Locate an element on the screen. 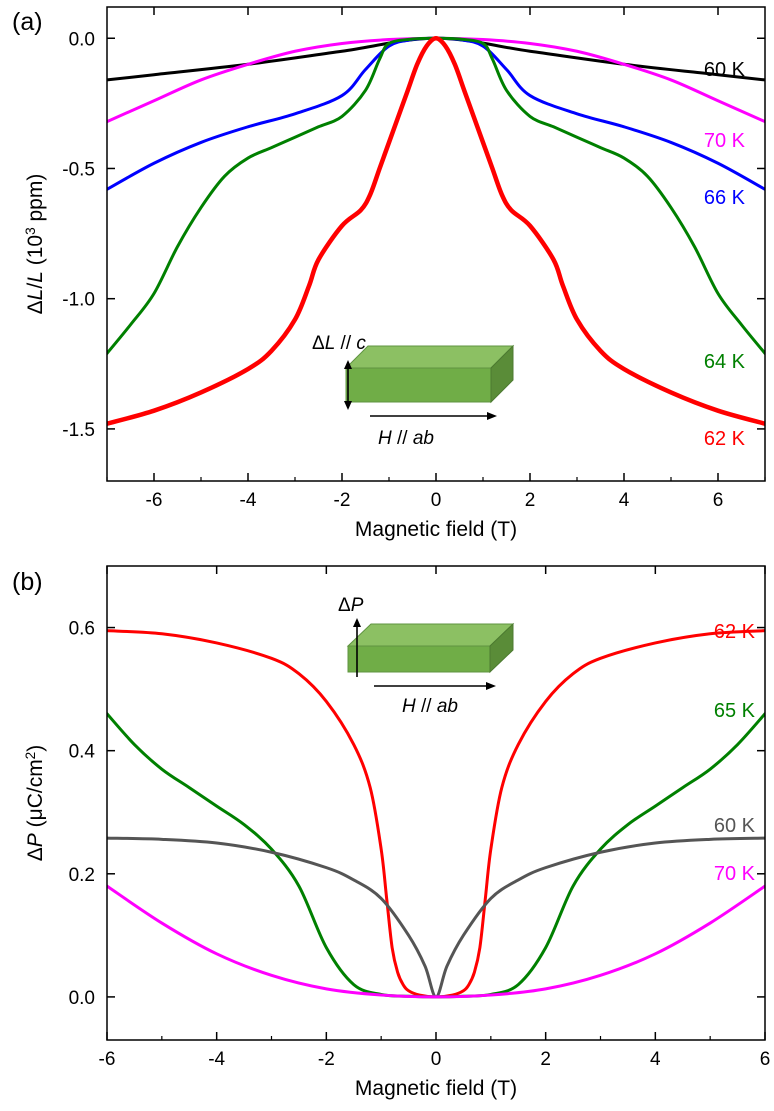 This screenshot has height=1111, width=774. y-tick-label: 0.2 is located at coordinates (82, 875).